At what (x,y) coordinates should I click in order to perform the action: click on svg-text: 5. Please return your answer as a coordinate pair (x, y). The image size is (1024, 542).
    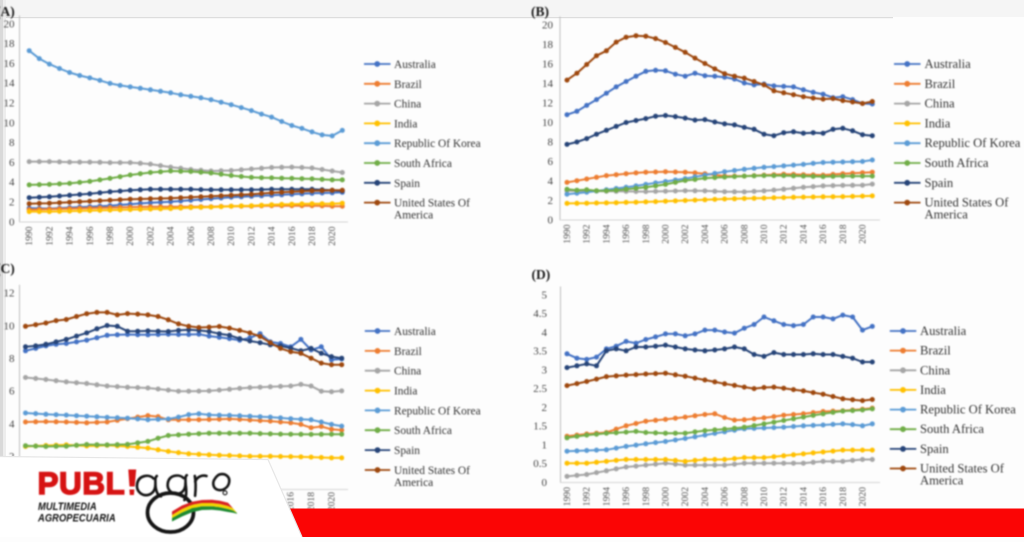
    Looking at the image, I should click on (545, 295).